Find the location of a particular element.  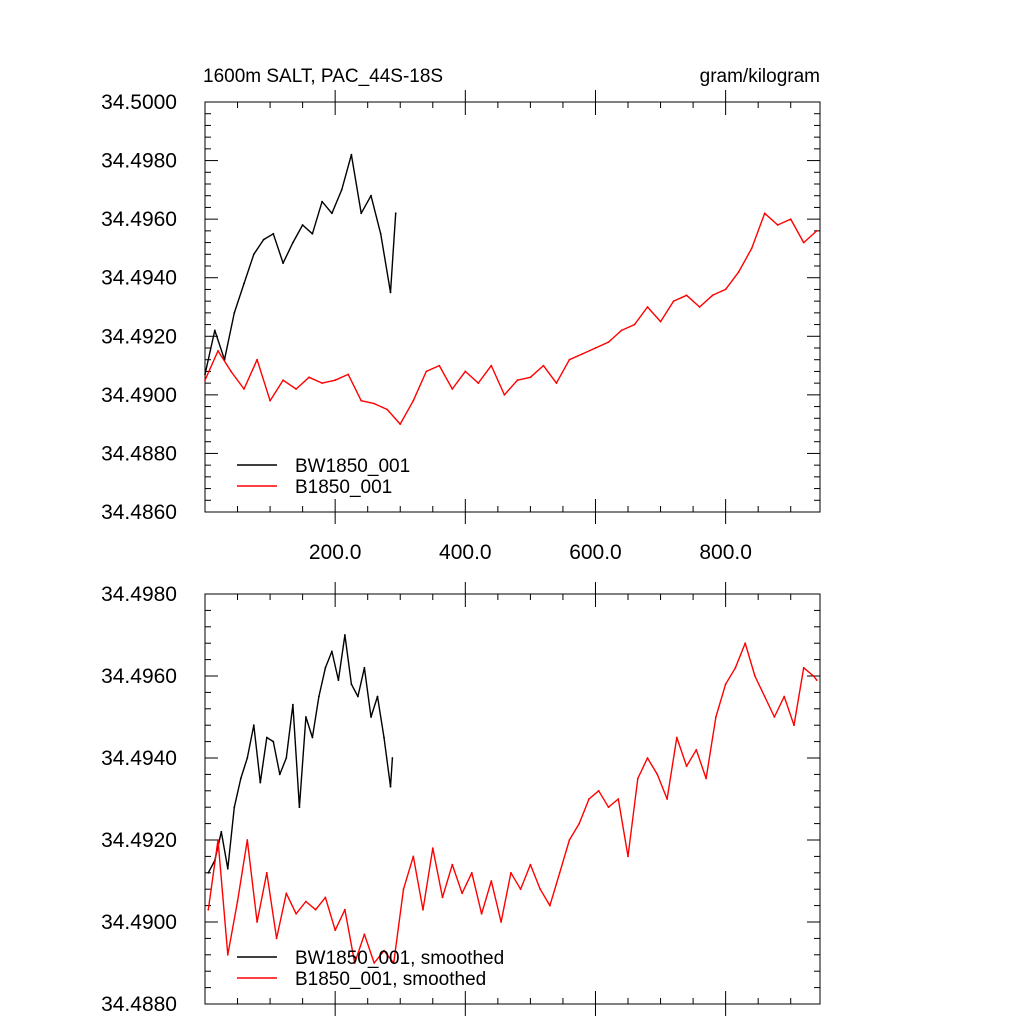

y-tick-label: 34.4920 is located at coordinates (139, 840).